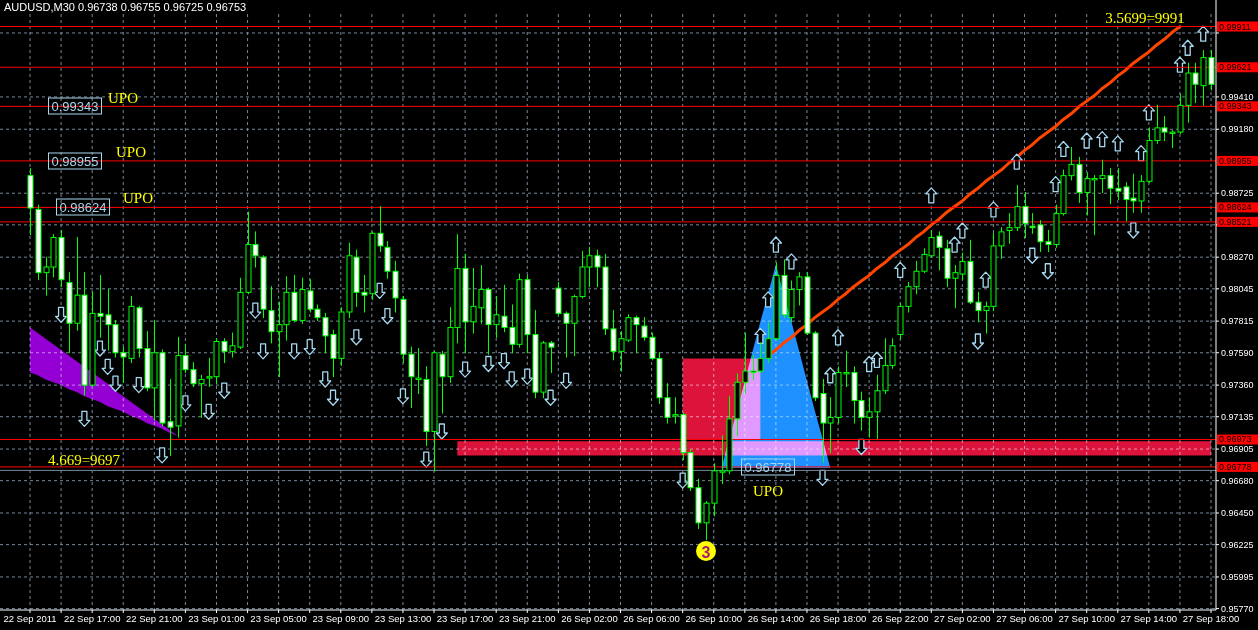 The image size is (1258, 630). What do you see at coordinates (1237, 352) in the screenshot?
I see `y-tick-label: 0.97590` at bounding box center [1237, 352].